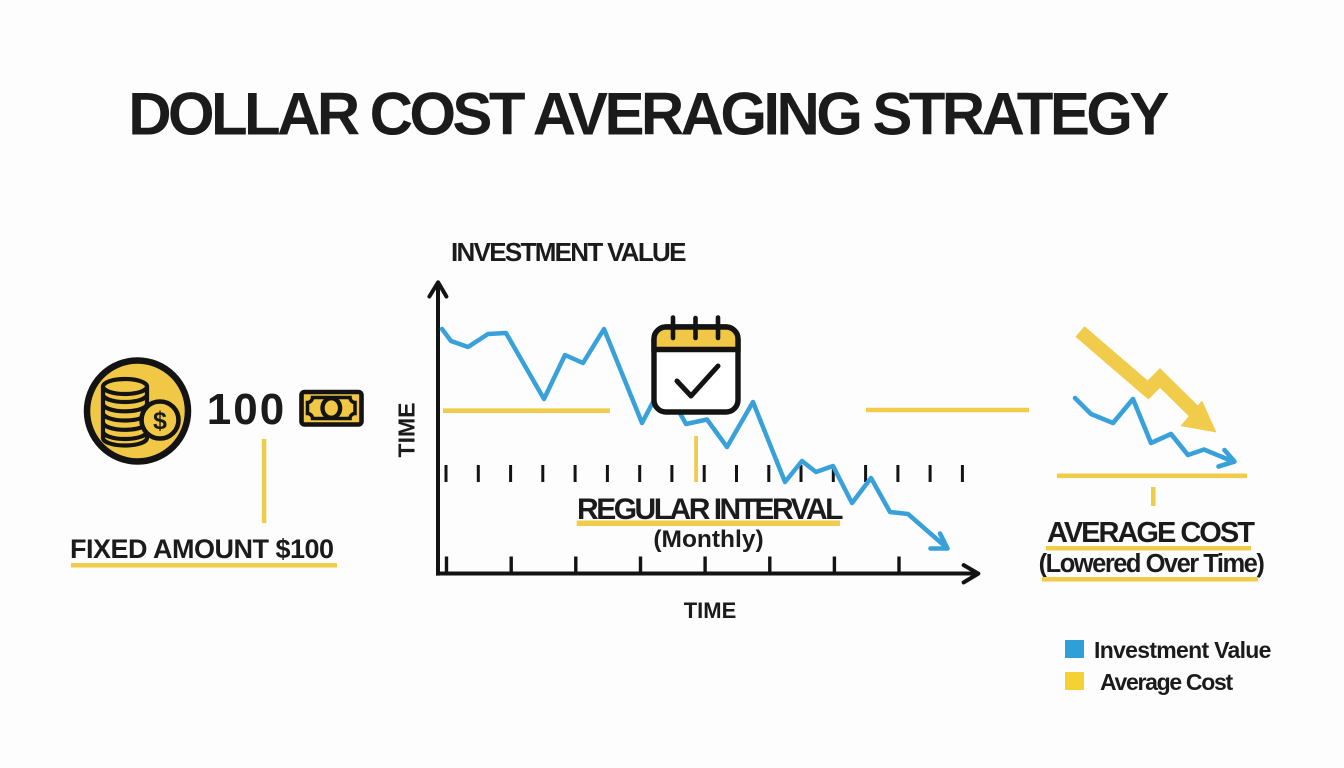 This screenshot has height=768, width=1344. I want to click on svg-text: FIXED AMOUNT $100, so click(202, 549).